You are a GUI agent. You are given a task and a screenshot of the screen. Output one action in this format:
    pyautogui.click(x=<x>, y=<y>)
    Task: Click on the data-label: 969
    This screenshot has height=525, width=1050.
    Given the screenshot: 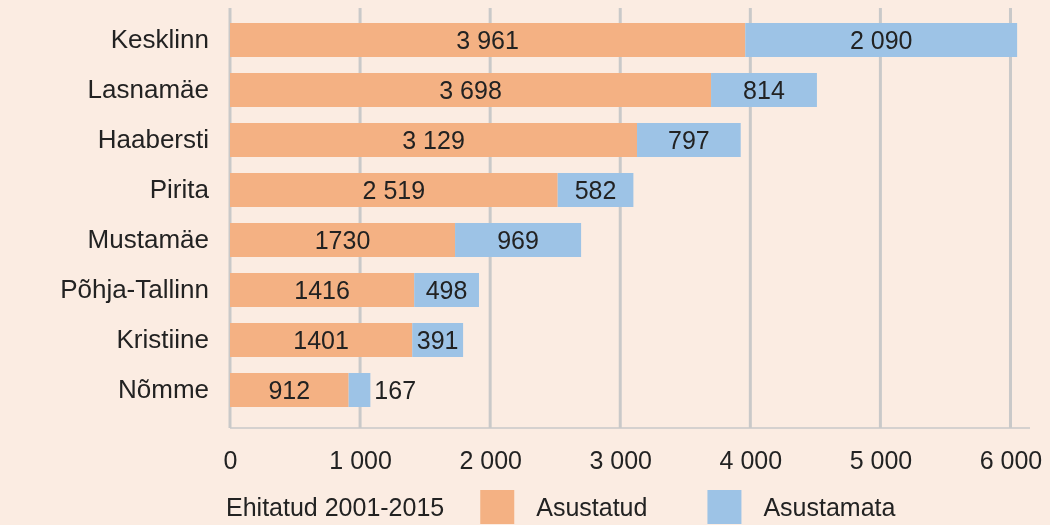 What is the action you would take?
    pyautogui.click(x=518, y=240)
    